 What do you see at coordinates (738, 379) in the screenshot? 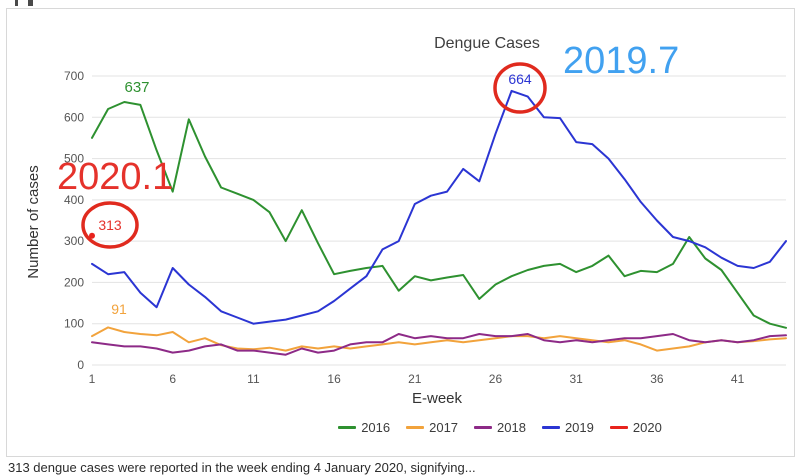
I see `x-tick-label: 41` at bounding box center [738, 379].